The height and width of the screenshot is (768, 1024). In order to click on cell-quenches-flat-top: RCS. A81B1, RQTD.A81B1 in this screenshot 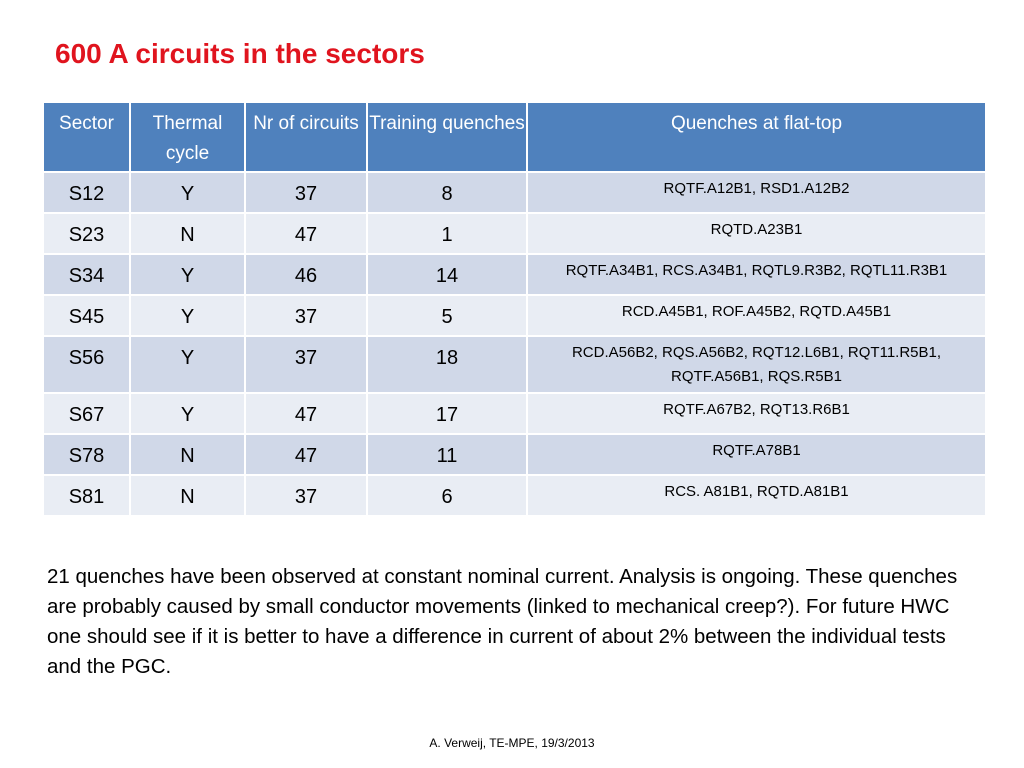, I will do `click(756, 495)`.